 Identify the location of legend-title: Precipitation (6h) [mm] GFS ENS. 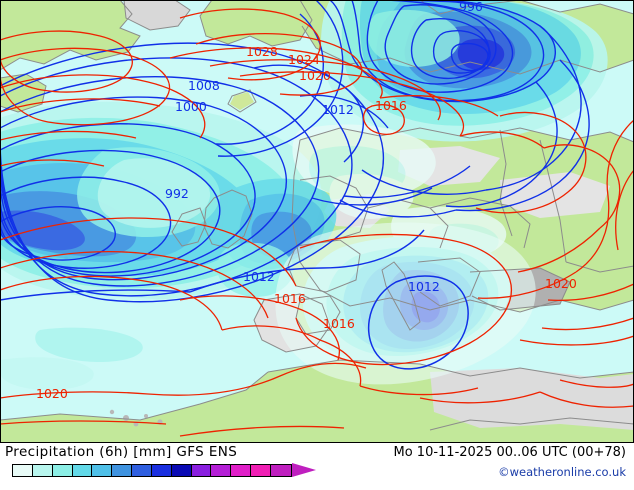
(121, 452).